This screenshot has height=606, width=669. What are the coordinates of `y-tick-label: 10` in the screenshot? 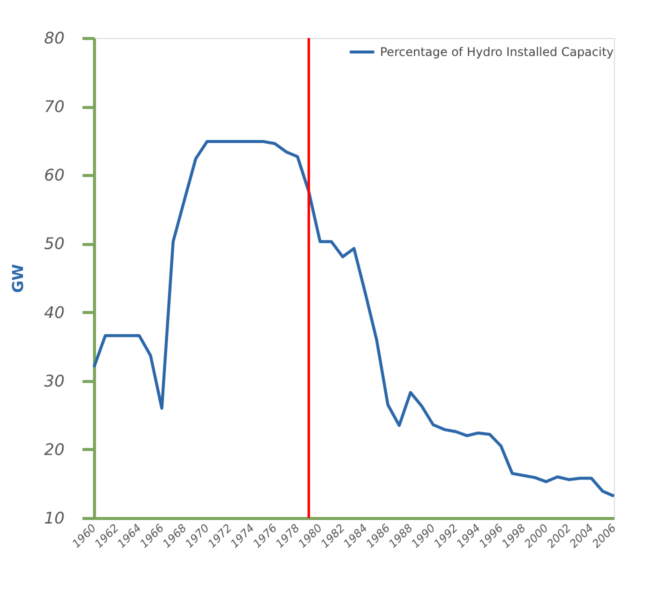 It's located at (54, 518).